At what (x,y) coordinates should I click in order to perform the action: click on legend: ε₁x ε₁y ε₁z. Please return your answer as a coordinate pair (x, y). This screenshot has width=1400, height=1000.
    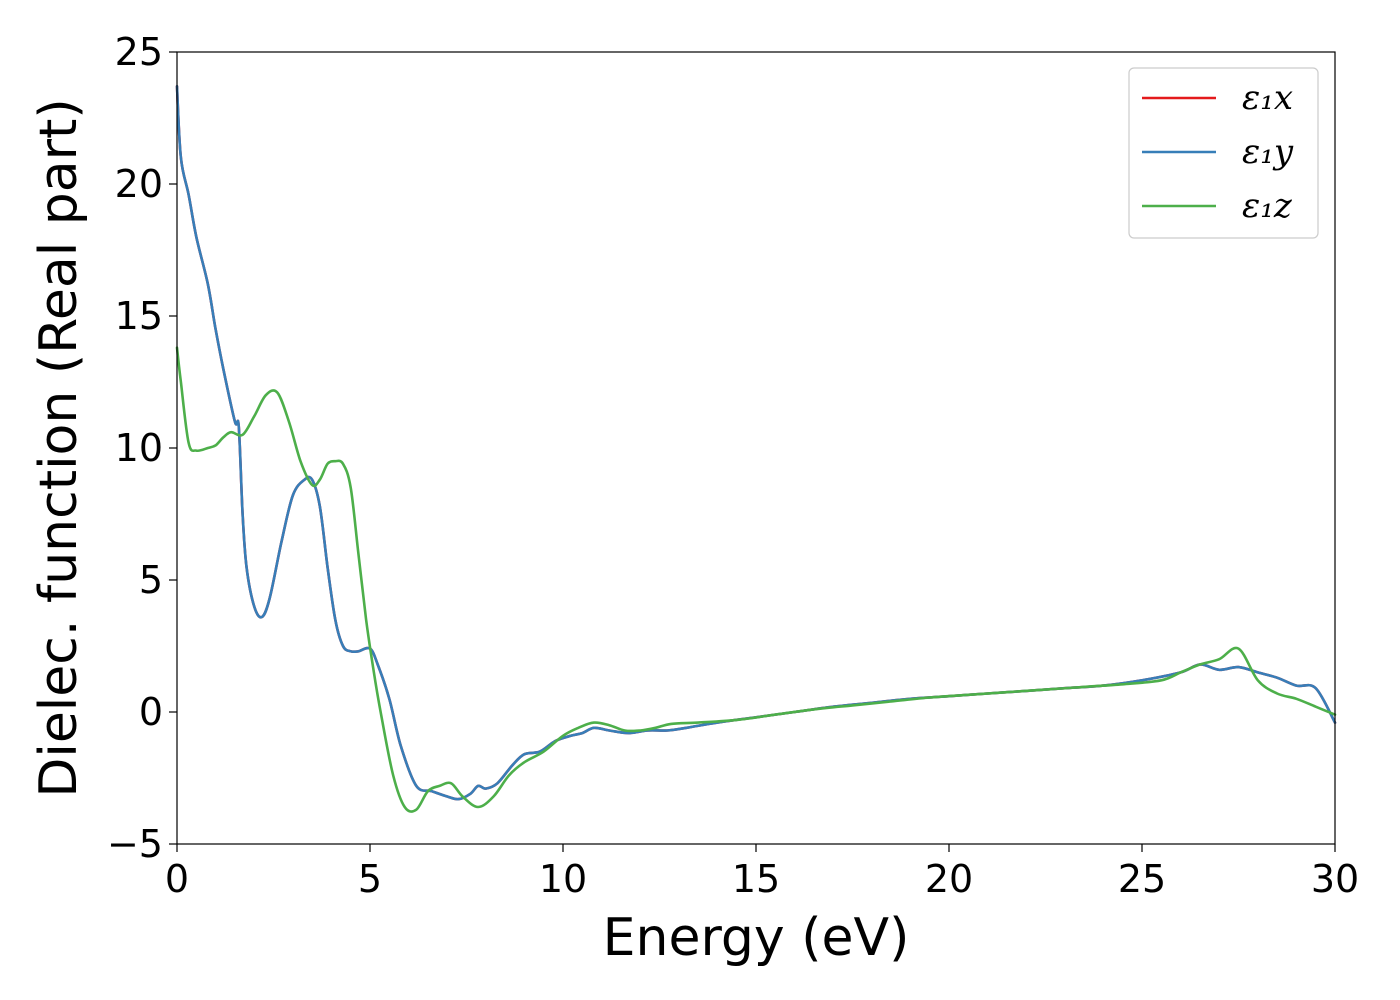
    Looking at the image, I should click on (1223, 153).